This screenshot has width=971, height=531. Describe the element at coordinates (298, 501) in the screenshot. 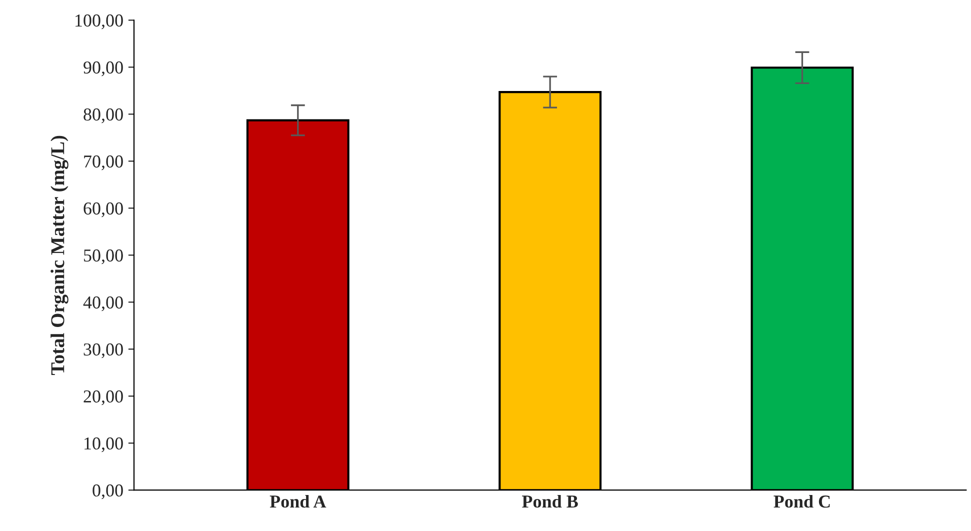

I see `x-tick-label: Pond A` at that location.